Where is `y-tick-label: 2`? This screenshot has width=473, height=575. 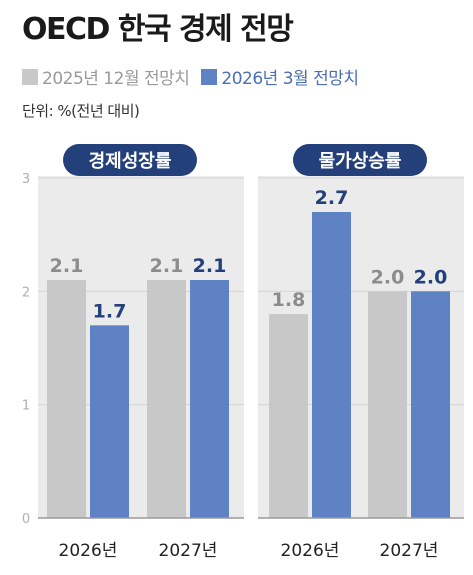
y-tick-label: 2 is located at coordinates (26, 292).